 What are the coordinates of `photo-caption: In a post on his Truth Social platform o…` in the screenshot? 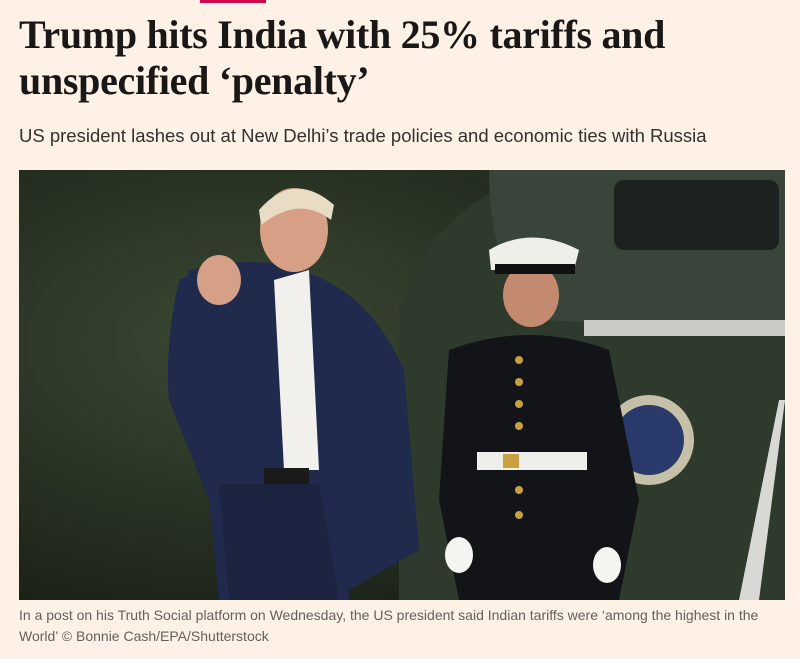 It's located at (389, 625).